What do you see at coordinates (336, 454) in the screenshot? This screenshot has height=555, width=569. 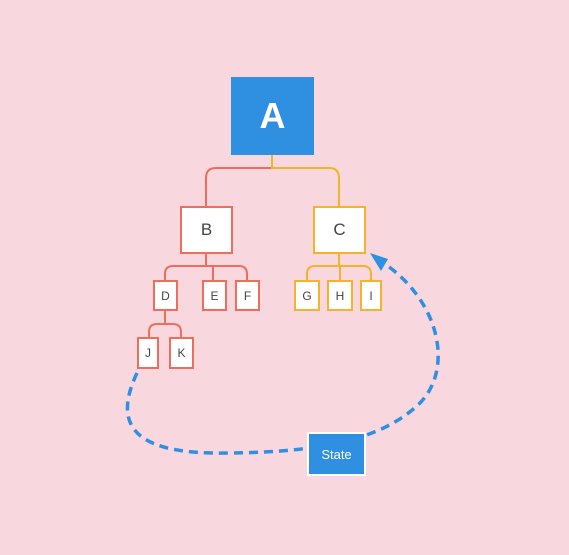 I see `state-box: State` at bounding box center [336, 454].